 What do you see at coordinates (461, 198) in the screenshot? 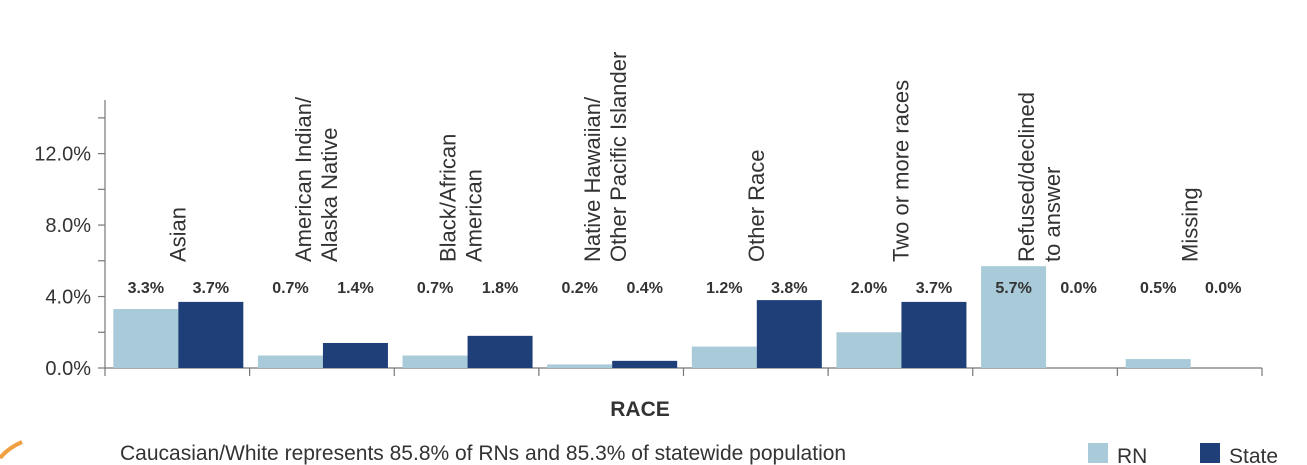
I see `x-tick-label: Black/AfricanAmerican` at bounding box center [461, 198].